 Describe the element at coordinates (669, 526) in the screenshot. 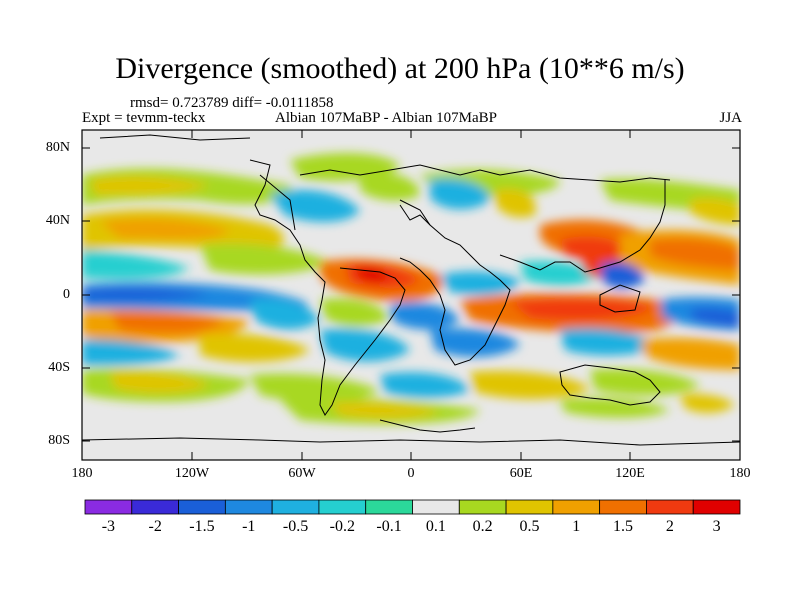

I see `colorbar-label: 2` at that location.